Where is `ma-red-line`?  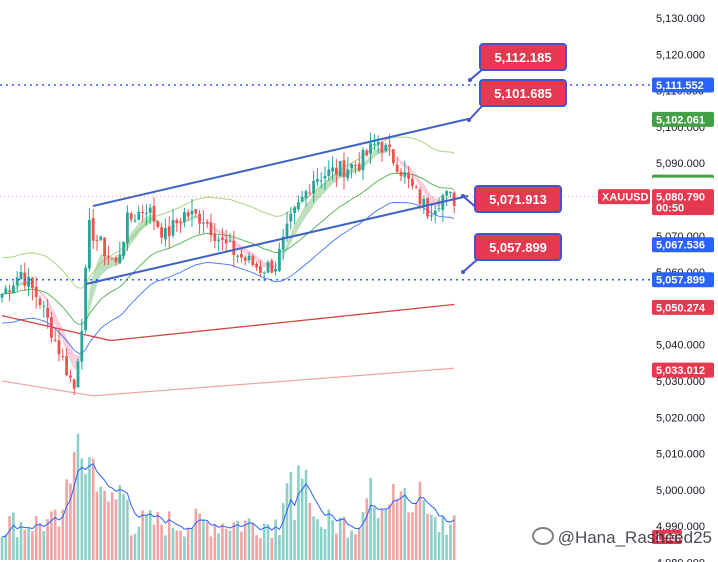
ma-red-line is located at coordinates (228, 322).